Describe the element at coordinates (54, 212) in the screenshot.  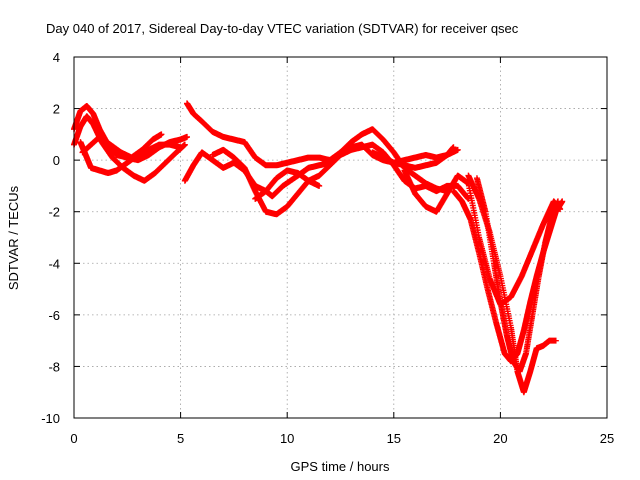
I see `y-tick-label: -2` at that location.